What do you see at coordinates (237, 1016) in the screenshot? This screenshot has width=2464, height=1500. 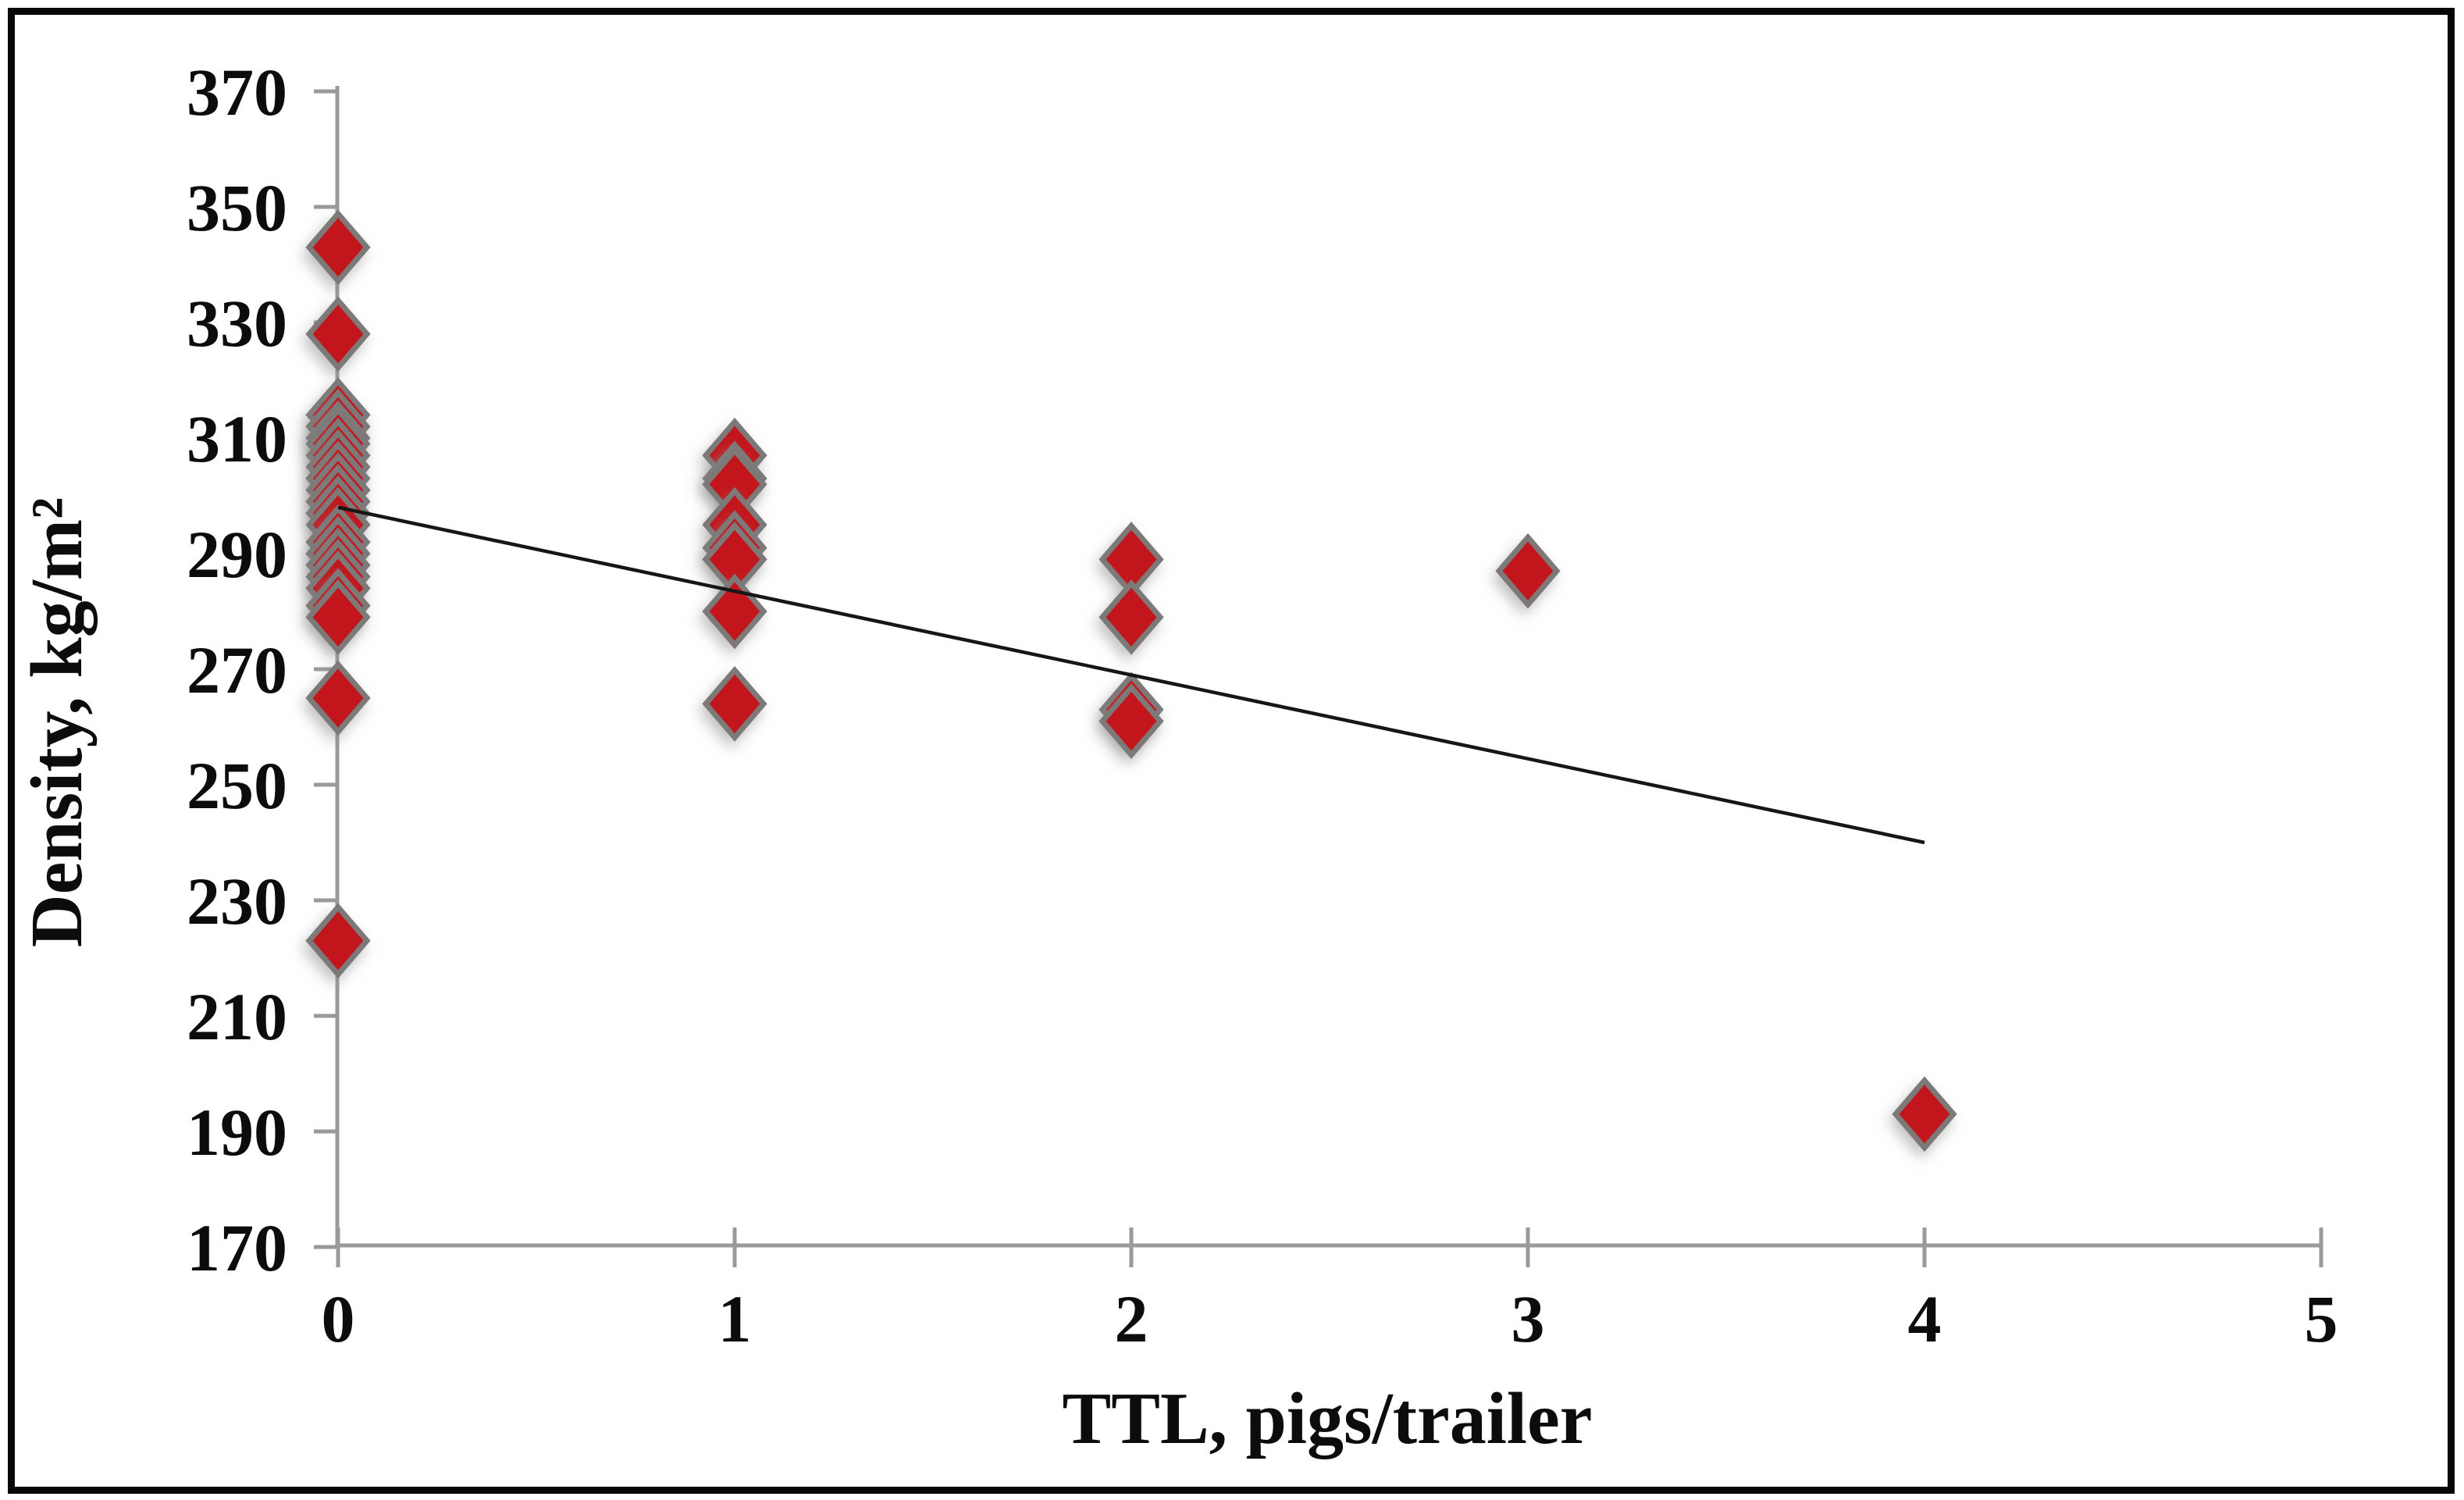 I see `y-tick-label: 210` at bounding box center [237, 1016].